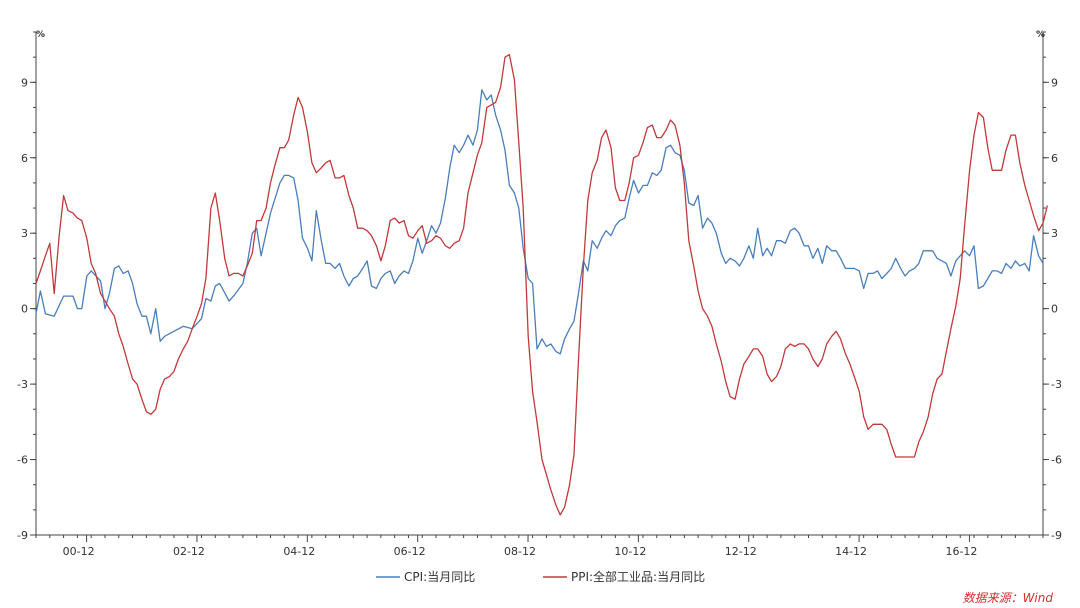 Image resolution: width=1080 pixels, height=608 pixels. I want to click on right-tick-label: 0, so click(1054, 309).